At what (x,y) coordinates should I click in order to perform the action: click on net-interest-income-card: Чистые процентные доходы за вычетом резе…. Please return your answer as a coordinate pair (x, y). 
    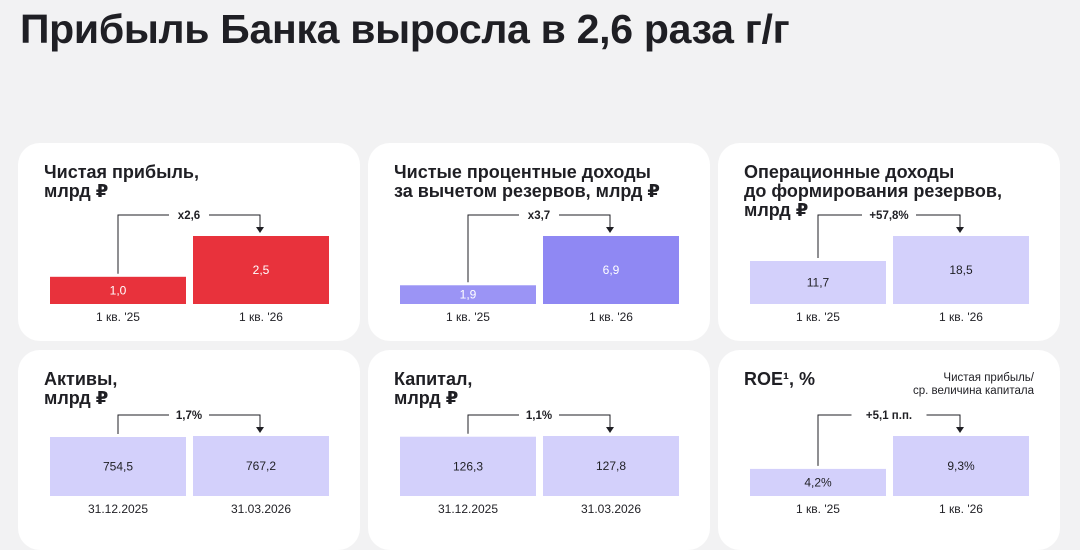
    Looking at the image, I should click on (539, 242).